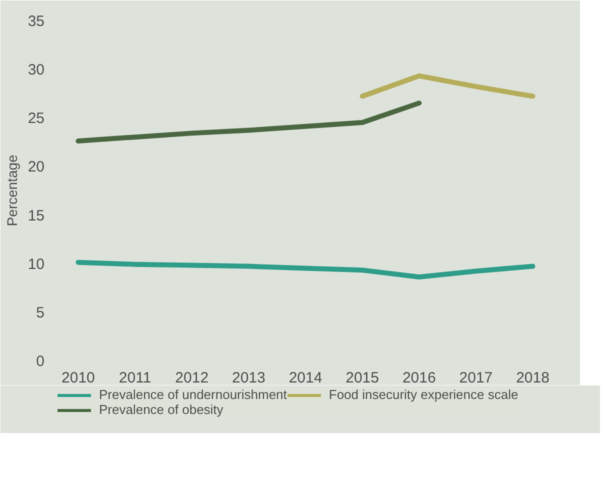 Image resolution: width=602 pixels, height=484 pixels. What do you see at coordinates (135, 378) in the screenshot?
I see `x-tick-label: 2011` at bounding box center [135, 378].